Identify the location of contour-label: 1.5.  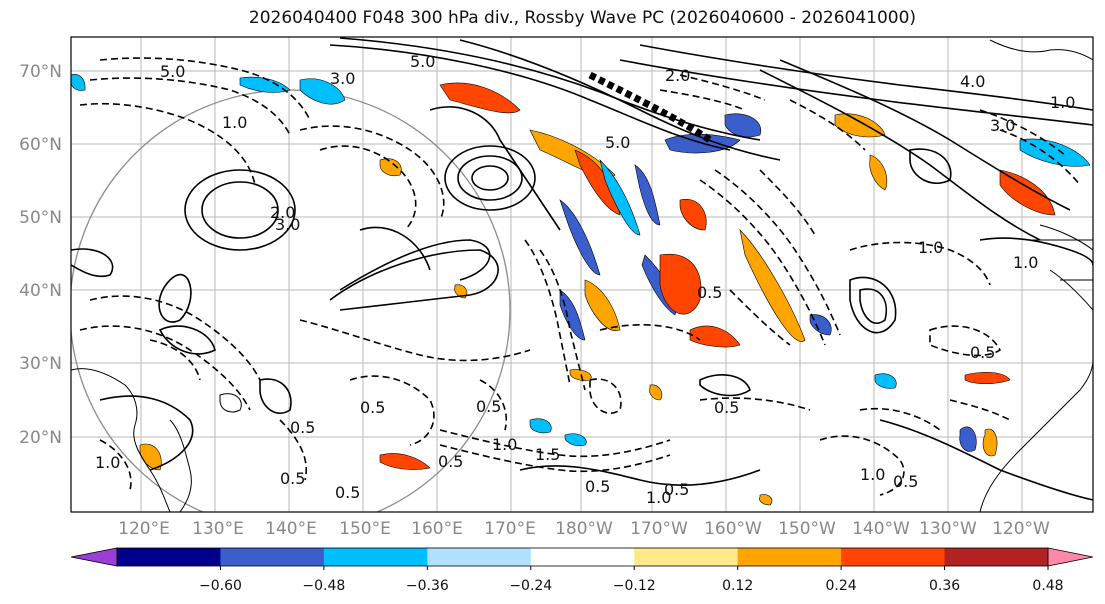
(547, 454).